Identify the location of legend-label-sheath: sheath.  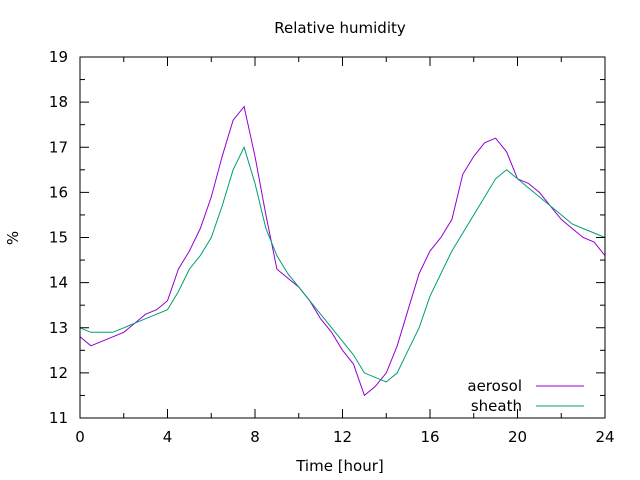
(496, 406).